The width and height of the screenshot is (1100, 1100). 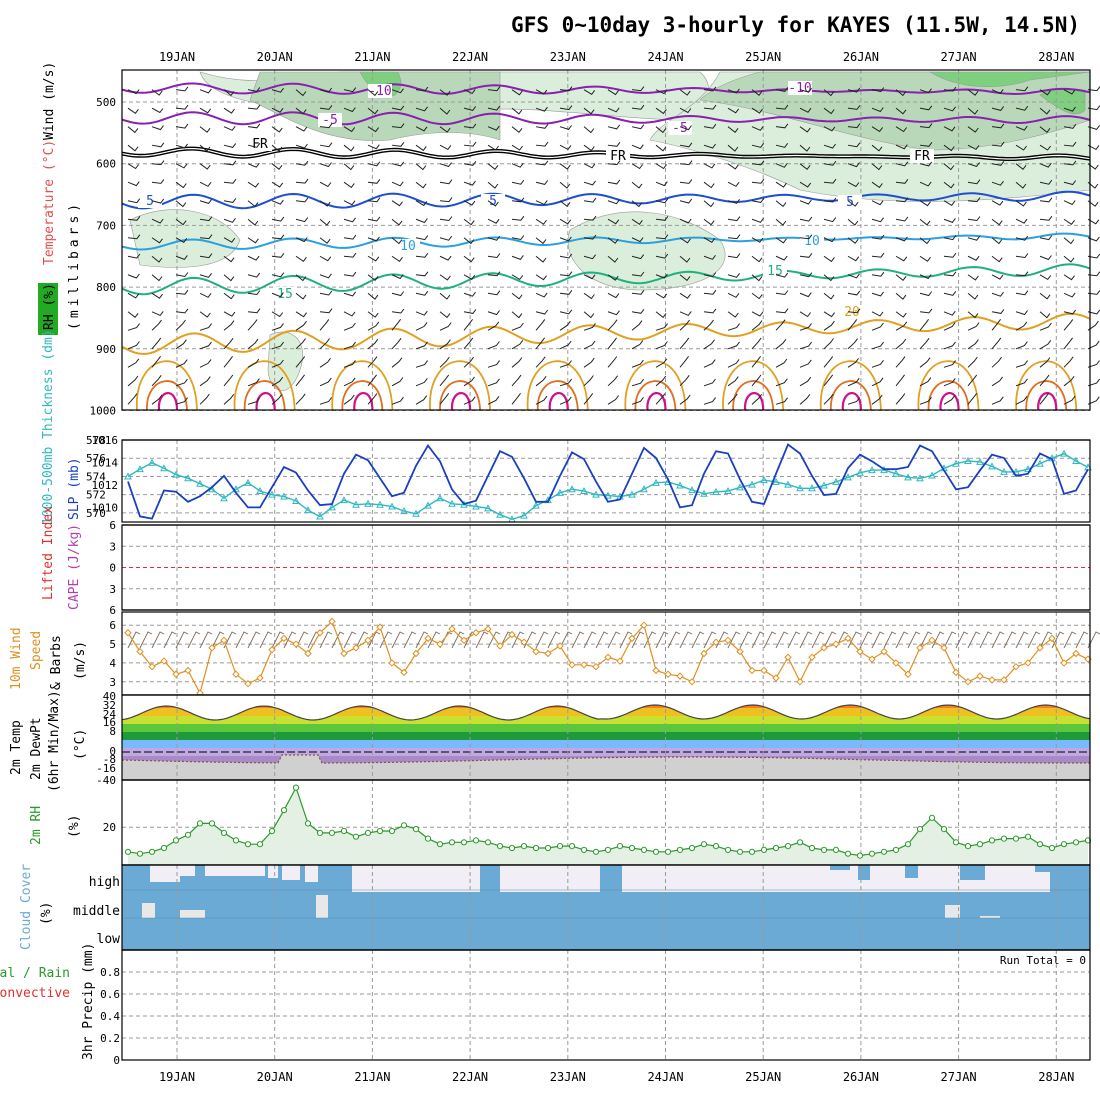 I want to click on precip-tick: 0, so click(x=116, y=1060).